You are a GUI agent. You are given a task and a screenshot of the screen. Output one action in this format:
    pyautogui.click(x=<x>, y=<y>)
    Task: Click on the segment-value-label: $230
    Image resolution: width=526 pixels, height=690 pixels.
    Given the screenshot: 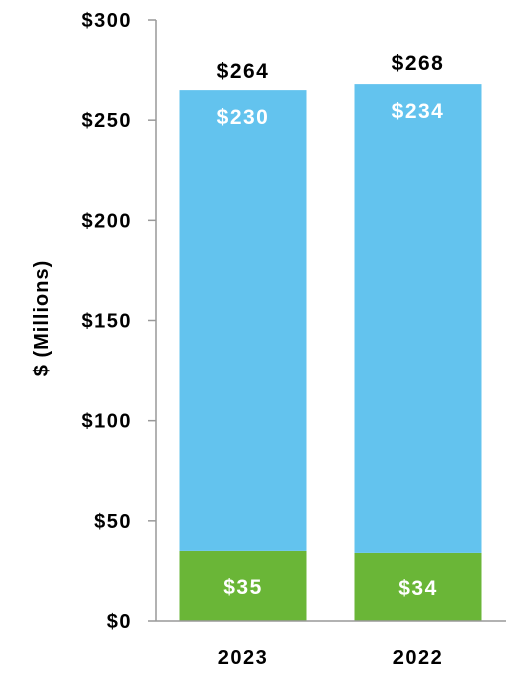 What is the action you would take?
    pyautogui.click(x=243, y=117)
    